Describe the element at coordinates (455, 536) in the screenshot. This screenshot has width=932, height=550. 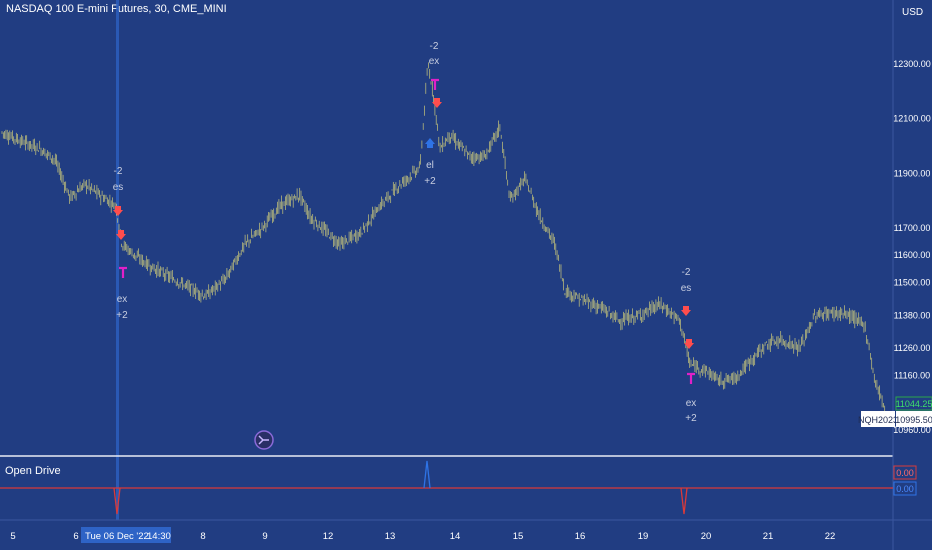
I see `time-tick-label: 14` at that location.